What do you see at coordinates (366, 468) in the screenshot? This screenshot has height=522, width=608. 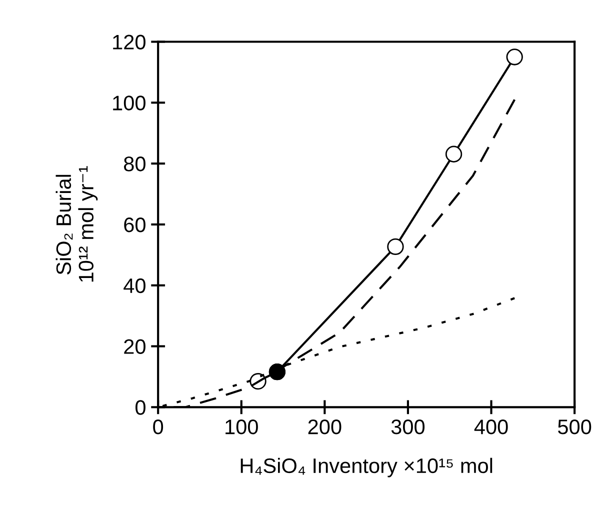 I see `x-axis-title: H₄SiO₄ Inventory ×10¹⁵ mol` at bounding box center [366, 468].